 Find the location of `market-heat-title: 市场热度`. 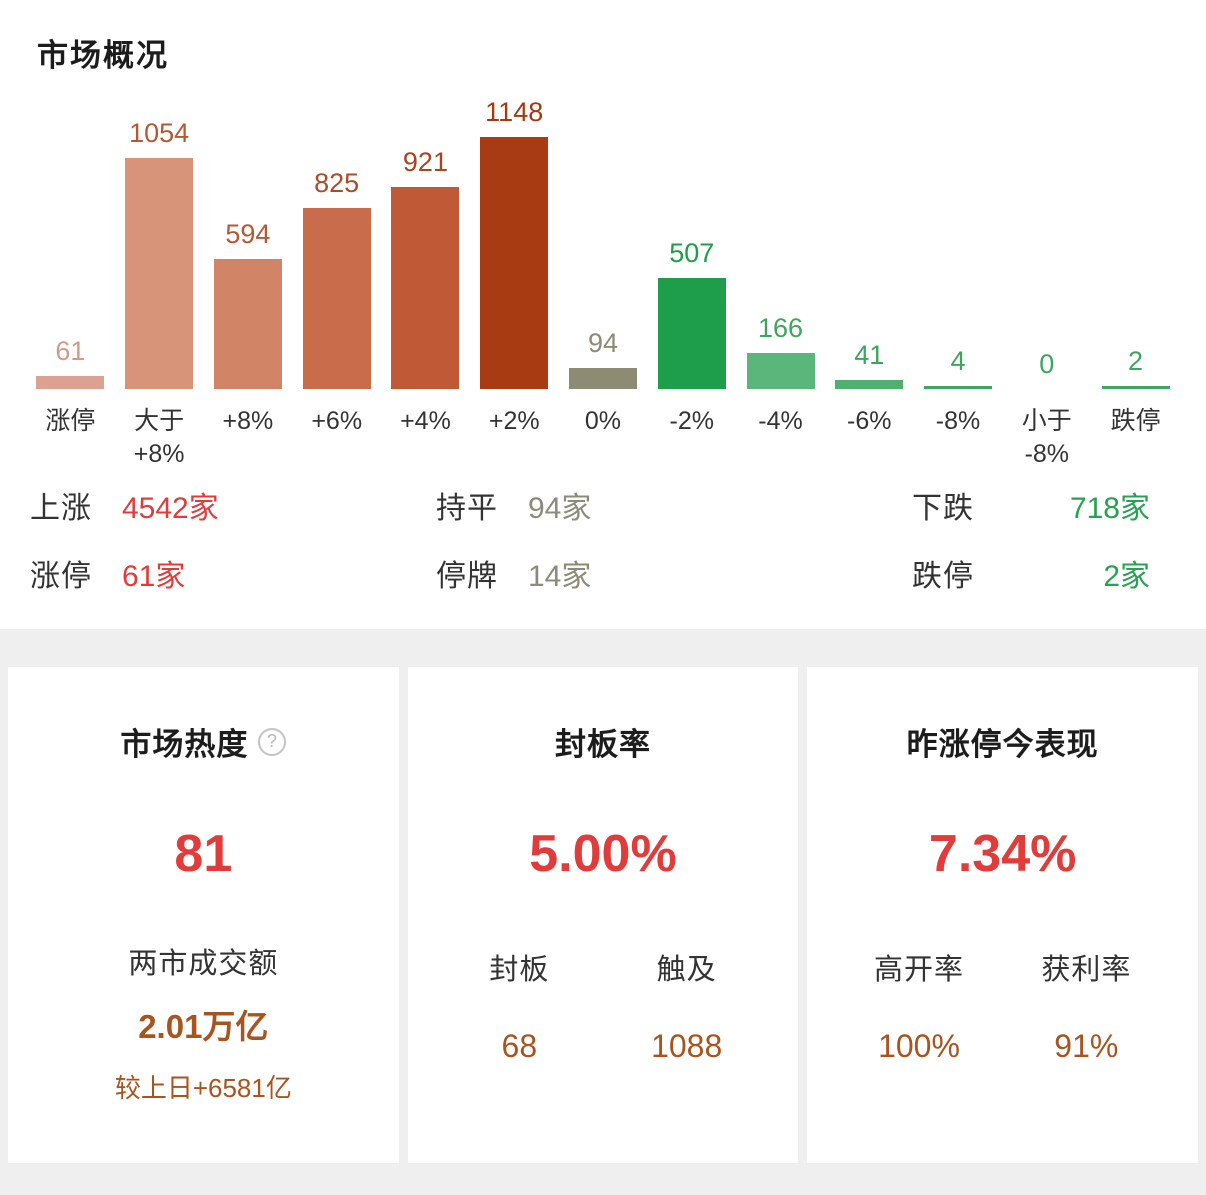

market-heat-title: 市场热度 is located at coordinates (184, 744).